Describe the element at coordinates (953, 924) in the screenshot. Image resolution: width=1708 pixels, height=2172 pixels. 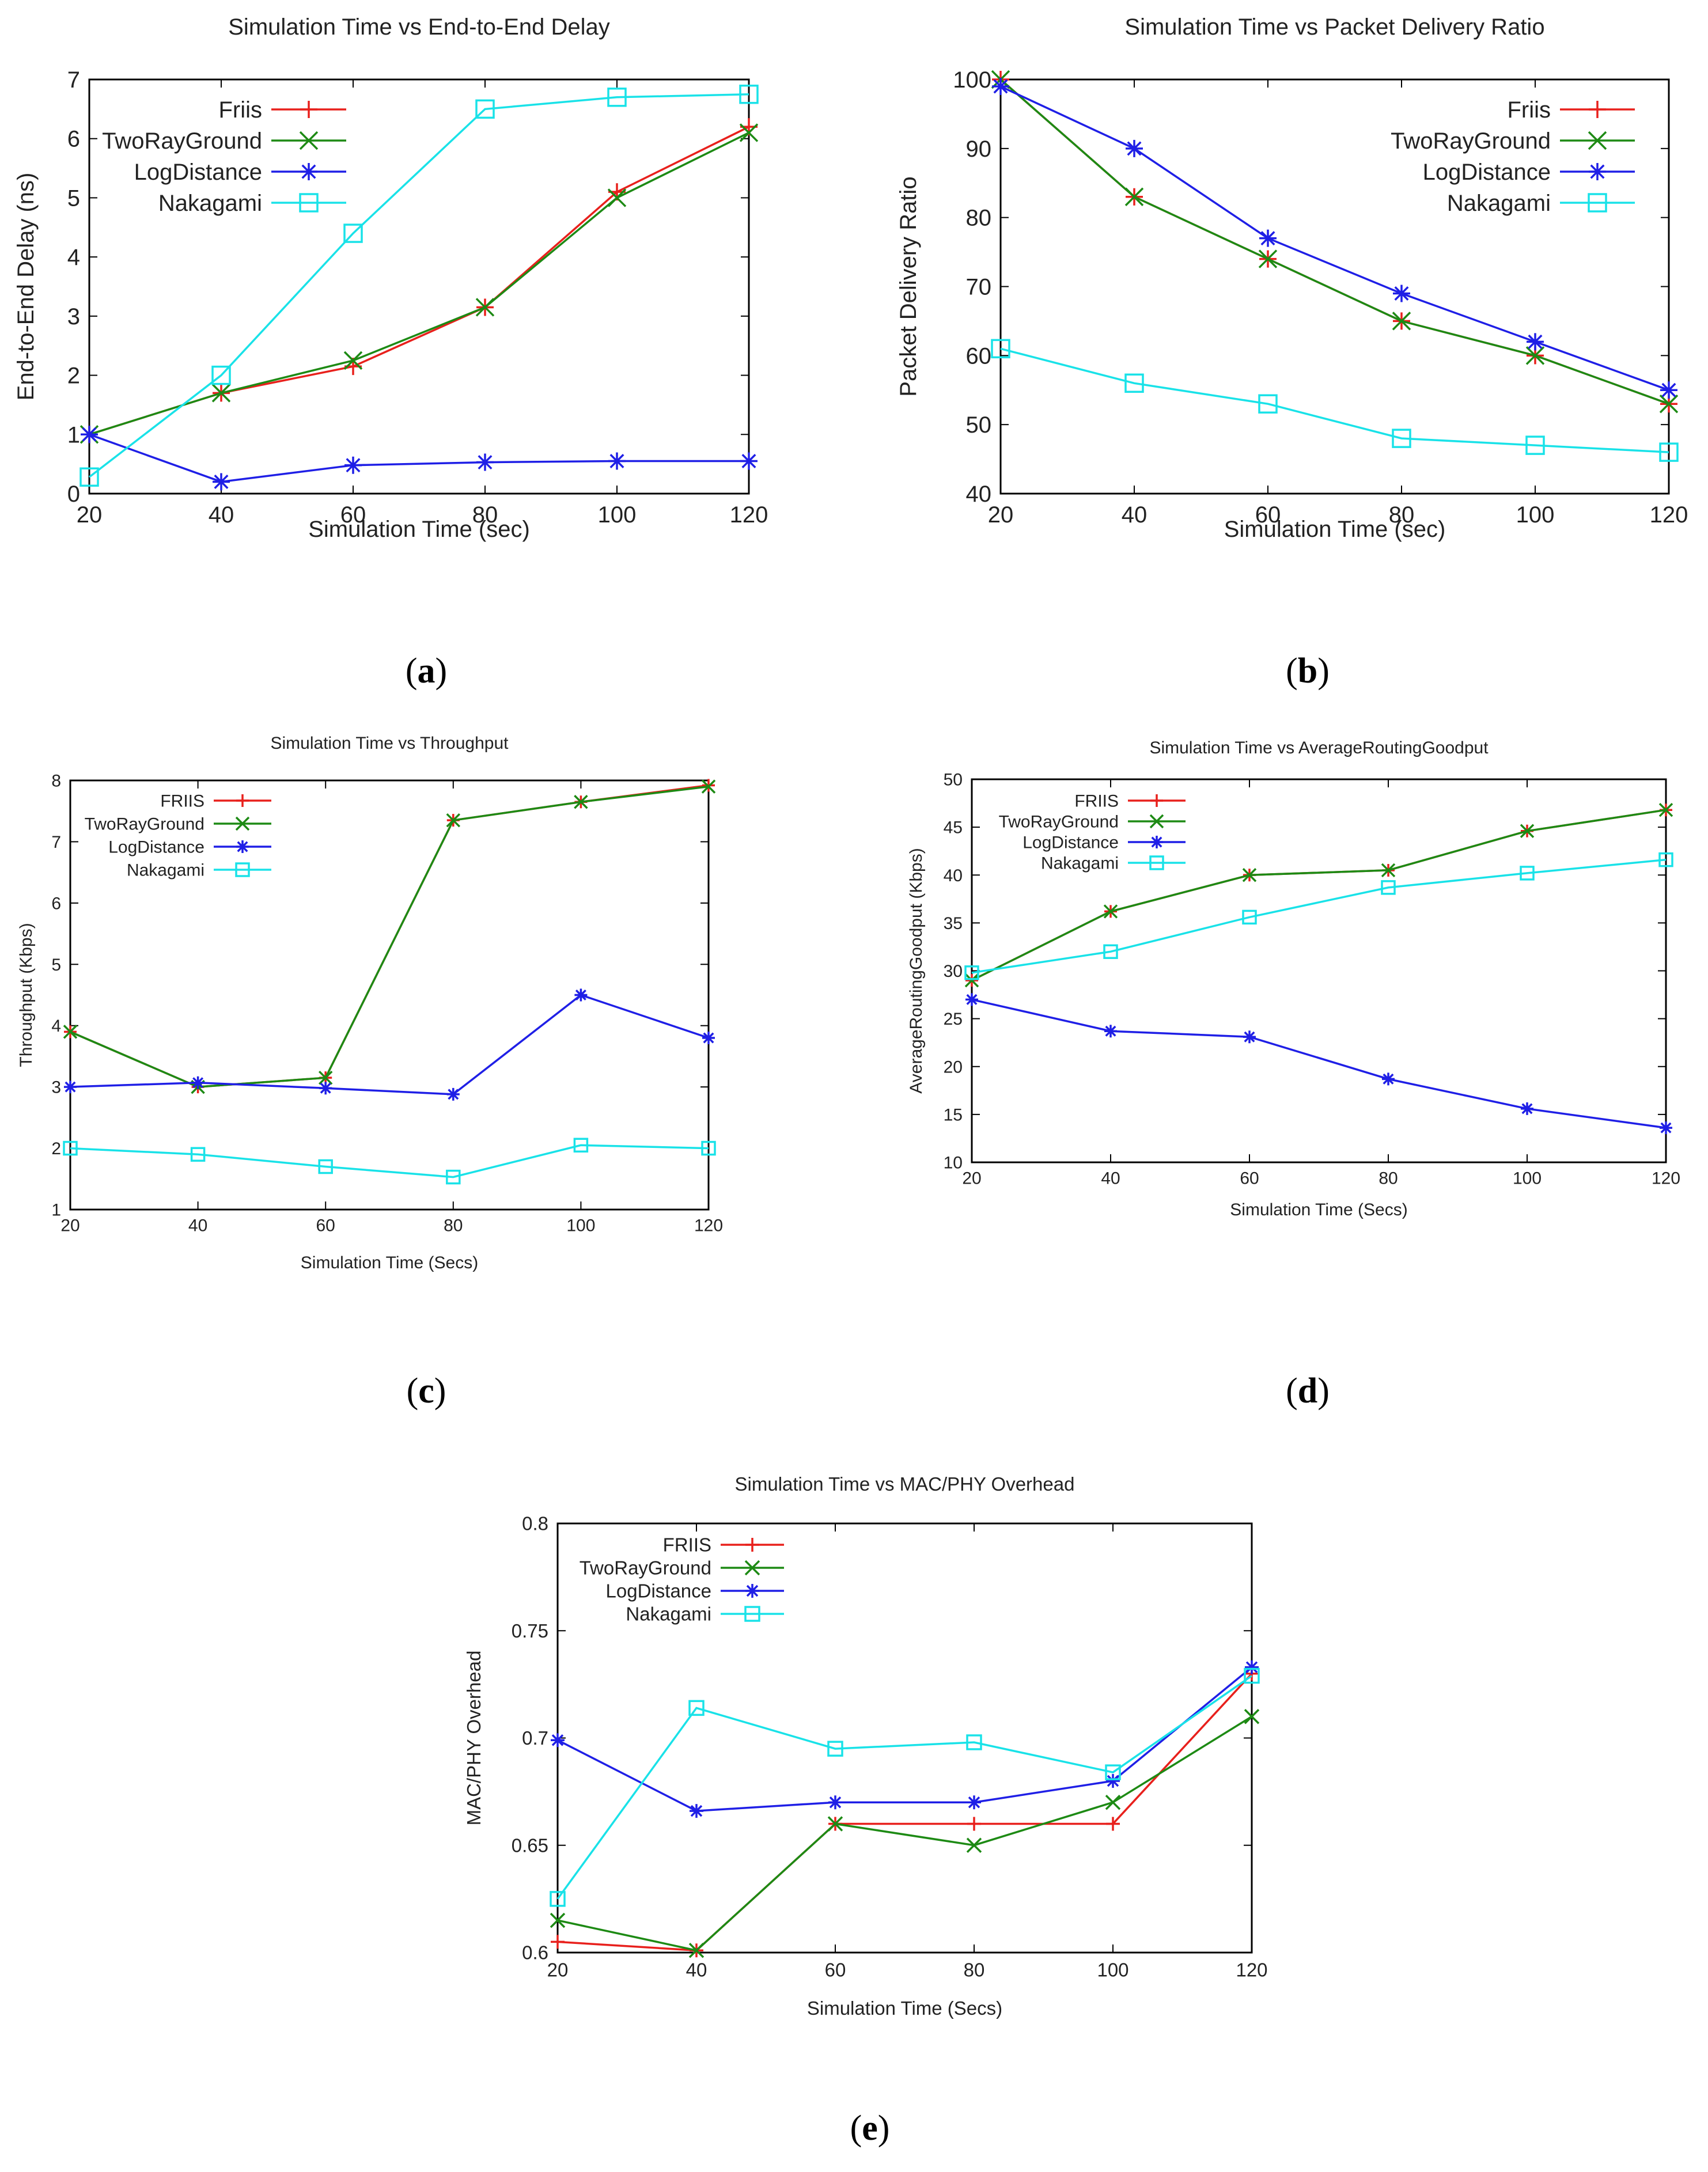
I see `y-tick-label: 35` at that location.